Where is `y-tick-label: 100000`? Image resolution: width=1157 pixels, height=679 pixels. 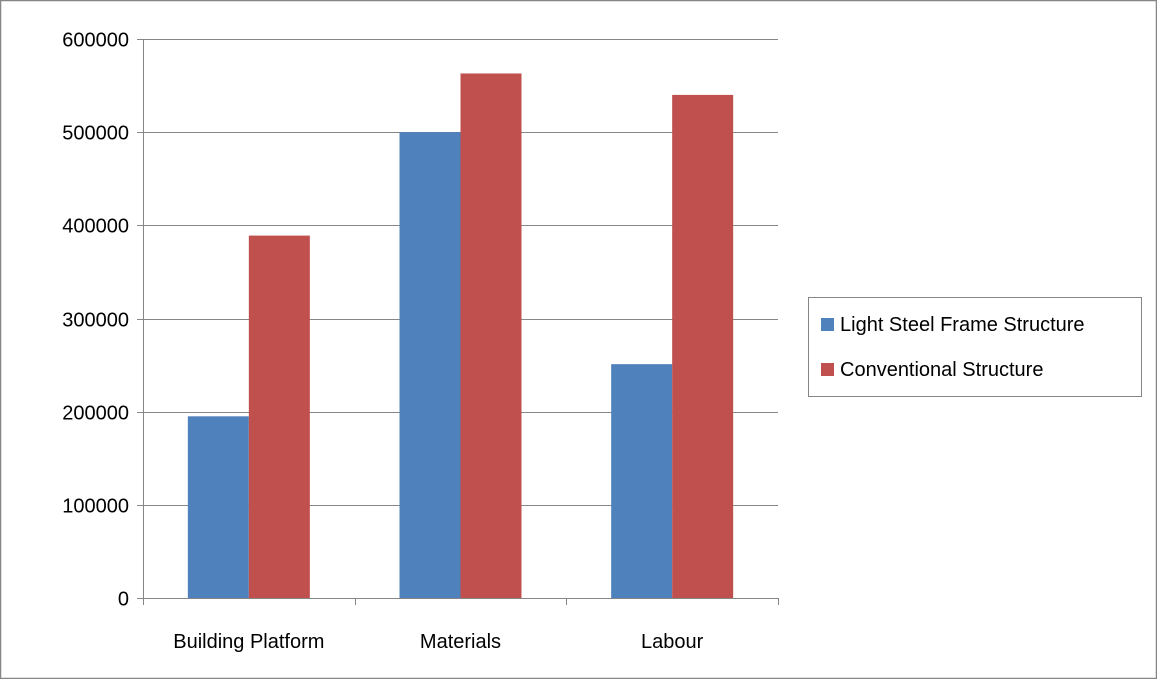
y-tick-label: 100000 is located at coordinates (95, 507).